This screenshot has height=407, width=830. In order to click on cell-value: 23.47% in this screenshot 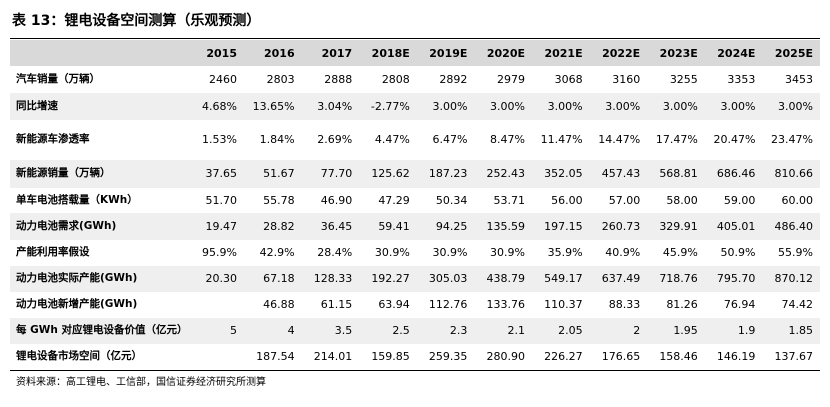, I will do `click(792, 139)`.